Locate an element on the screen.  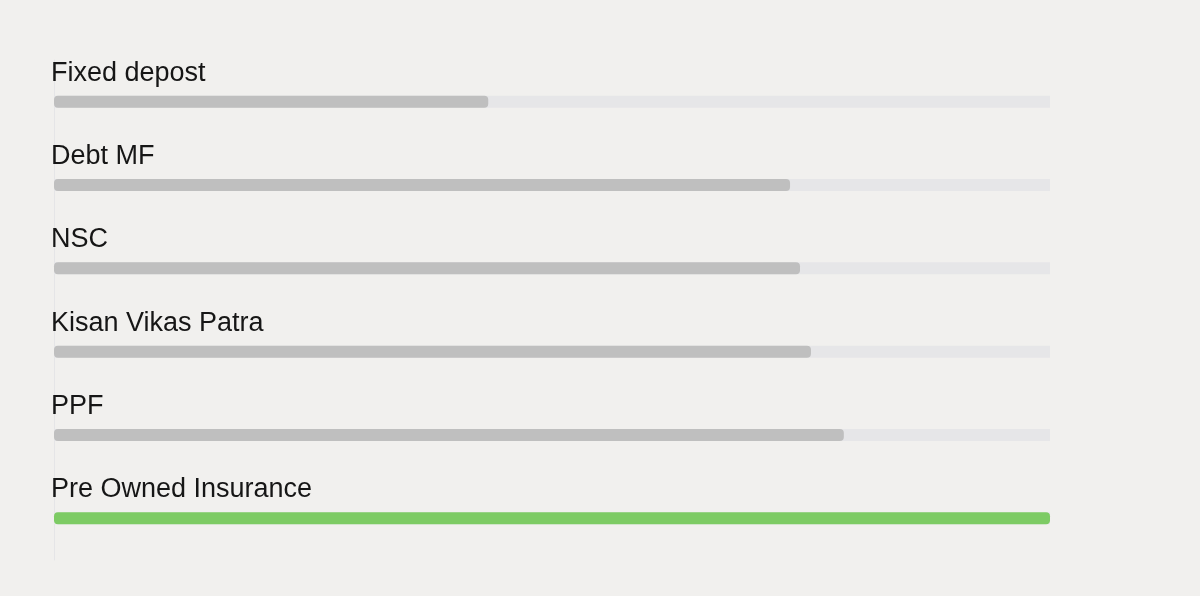
y-tick-label: PPF is located at coordinates (77, 405).